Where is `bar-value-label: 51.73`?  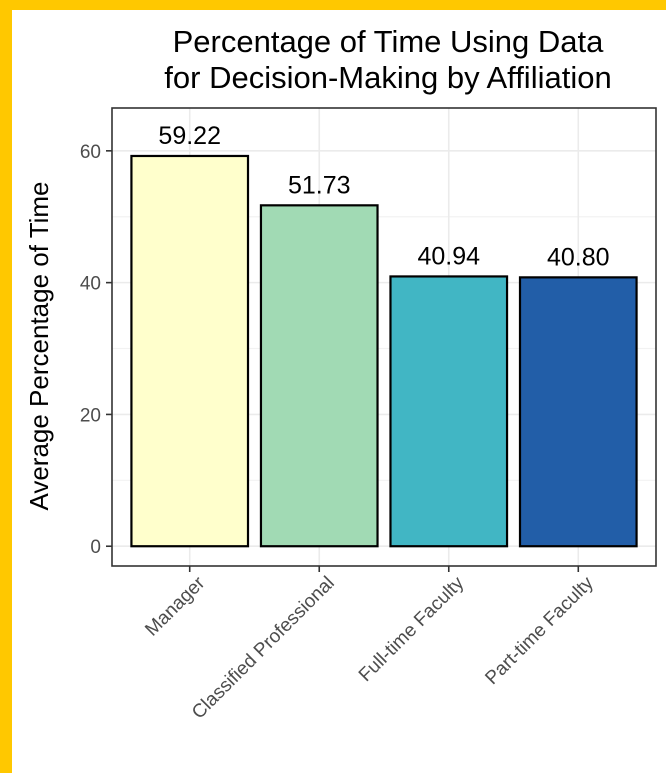 bar-value-label: 51.73 is located at coordinates (319, 185).